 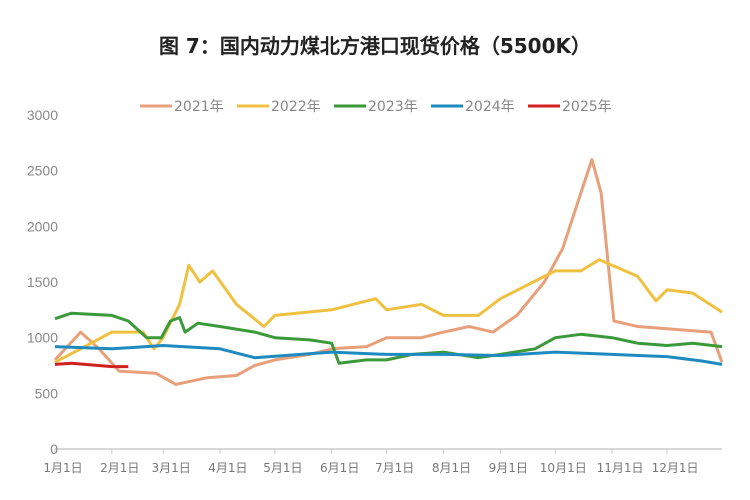 What do you see at coordinates (47, 393) in the screenshot?
I see `y-tick-label: 500` at bounding box center [47, 393].